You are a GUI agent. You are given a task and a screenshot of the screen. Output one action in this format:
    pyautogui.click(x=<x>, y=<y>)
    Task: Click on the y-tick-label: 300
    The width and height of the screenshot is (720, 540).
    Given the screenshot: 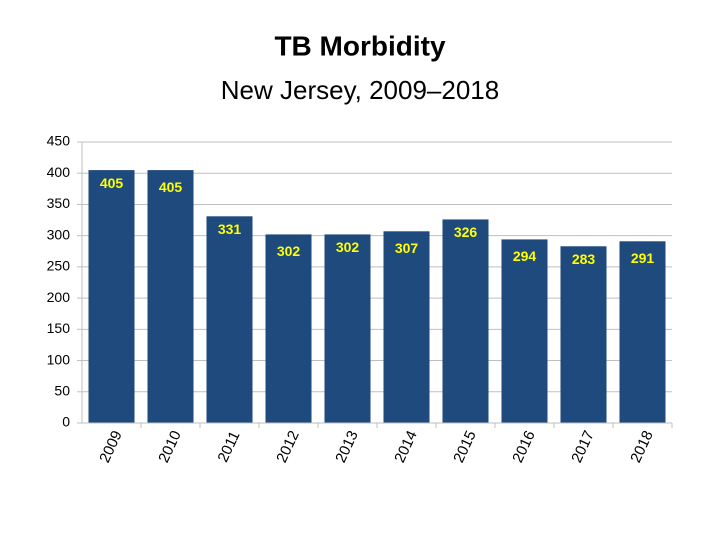 What is the action you would take?
    pyautogui.click(x=59, y=234)
    